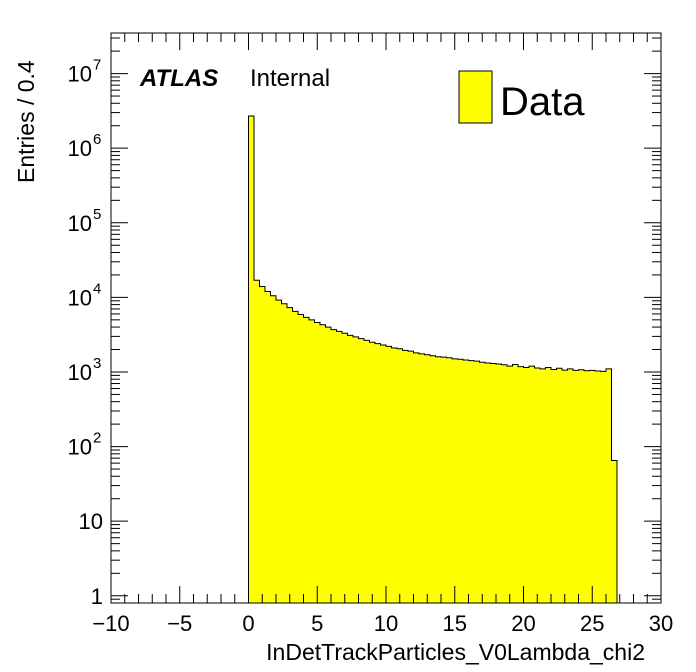 The image size is (696, 672). What do you see at coordinates (455, 652) in the screenshot?
I see `x-axis-label: InDetTrackParticles_V0Lambda_chi2` at bounding box center [455, 652].